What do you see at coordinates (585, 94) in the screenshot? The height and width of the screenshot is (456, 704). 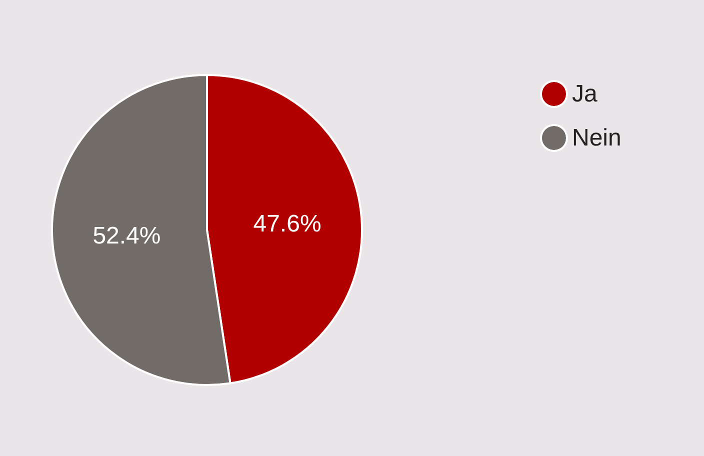 I see `legend-label: Ja` at bounding box center [585, 94].